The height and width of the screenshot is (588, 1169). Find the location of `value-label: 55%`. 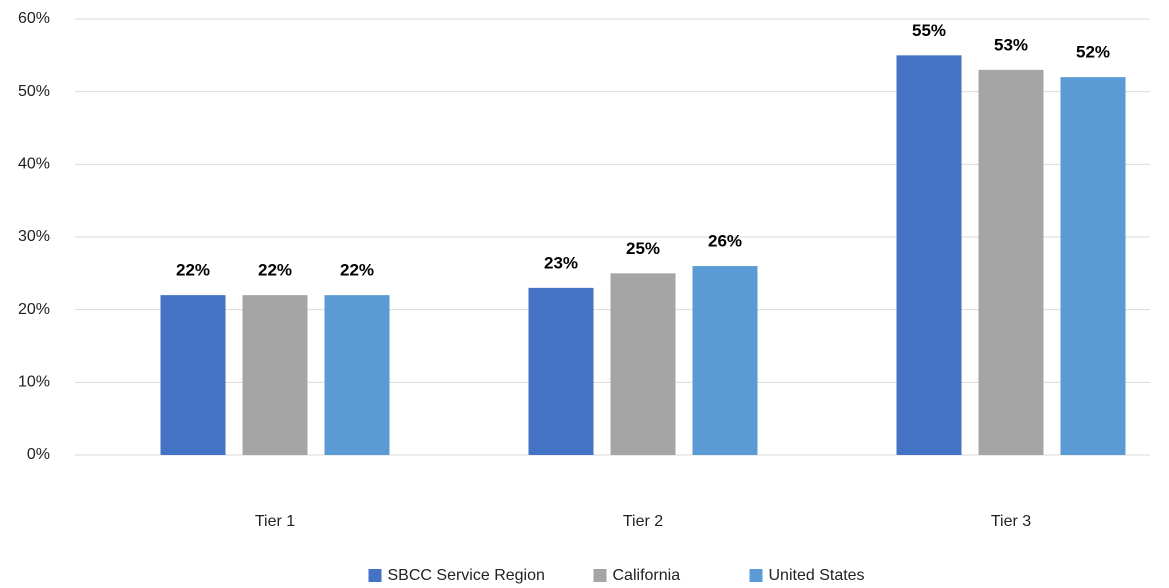

value-label: 55% is located at coordinates (929, 30).